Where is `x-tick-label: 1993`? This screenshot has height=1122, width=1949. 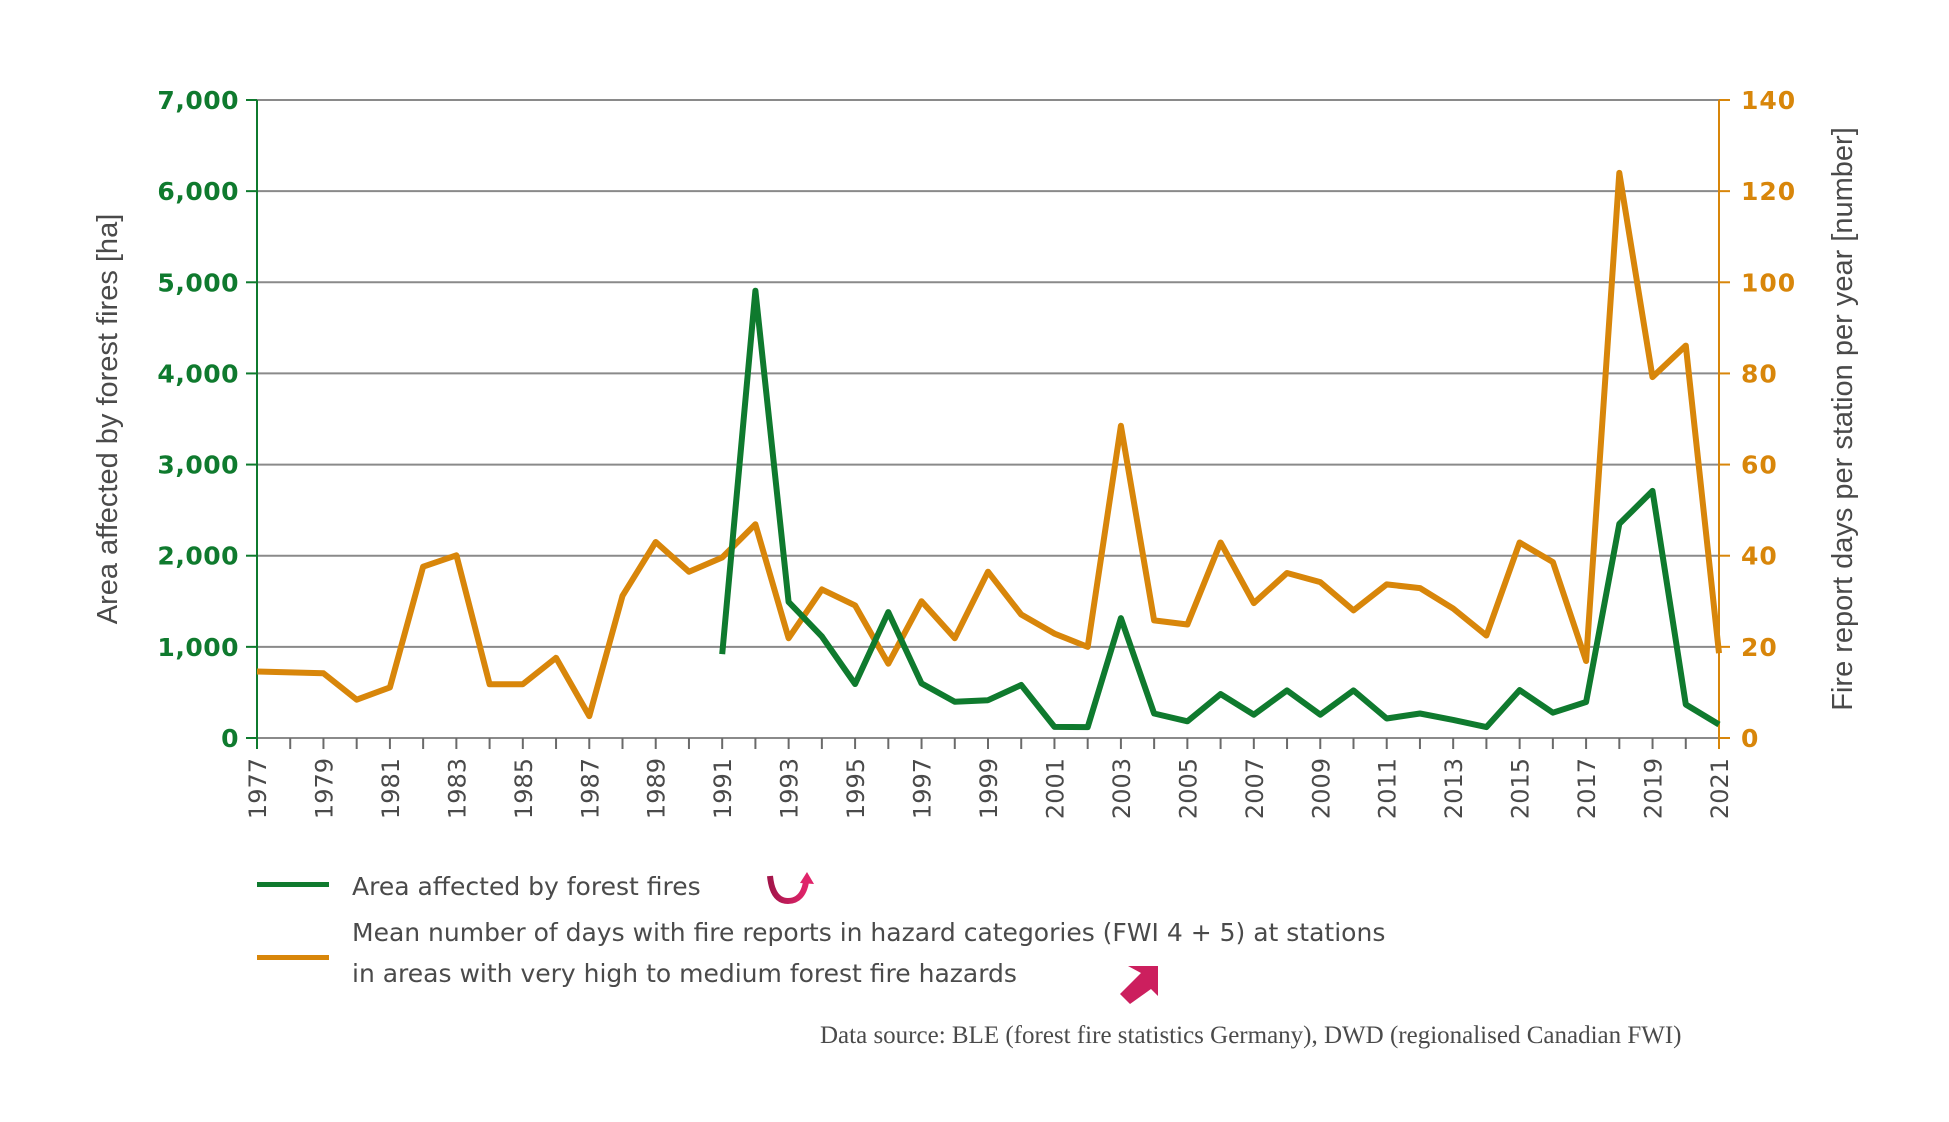 x-tick-label: 1993 is located at coordinates (790, 788).